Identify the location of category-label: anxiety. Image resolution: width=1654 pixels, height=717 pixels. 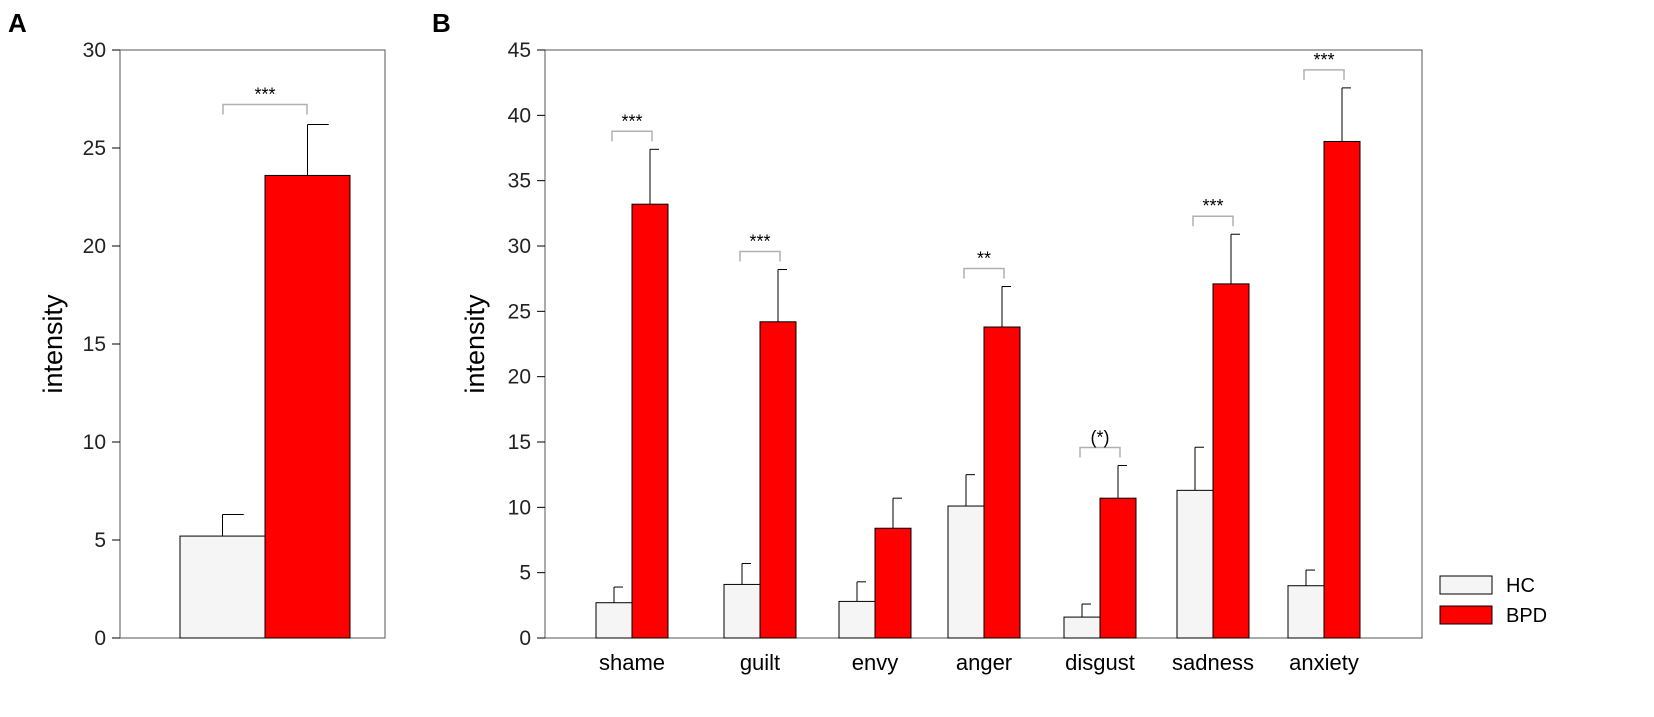
(1324, 662).